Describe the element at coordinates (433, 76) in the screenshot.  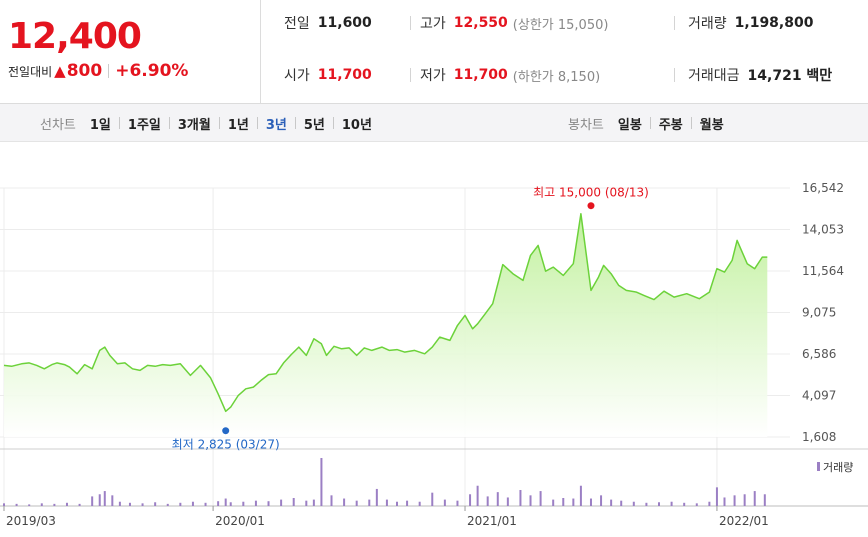
I see `low-label: 저가` at that location.